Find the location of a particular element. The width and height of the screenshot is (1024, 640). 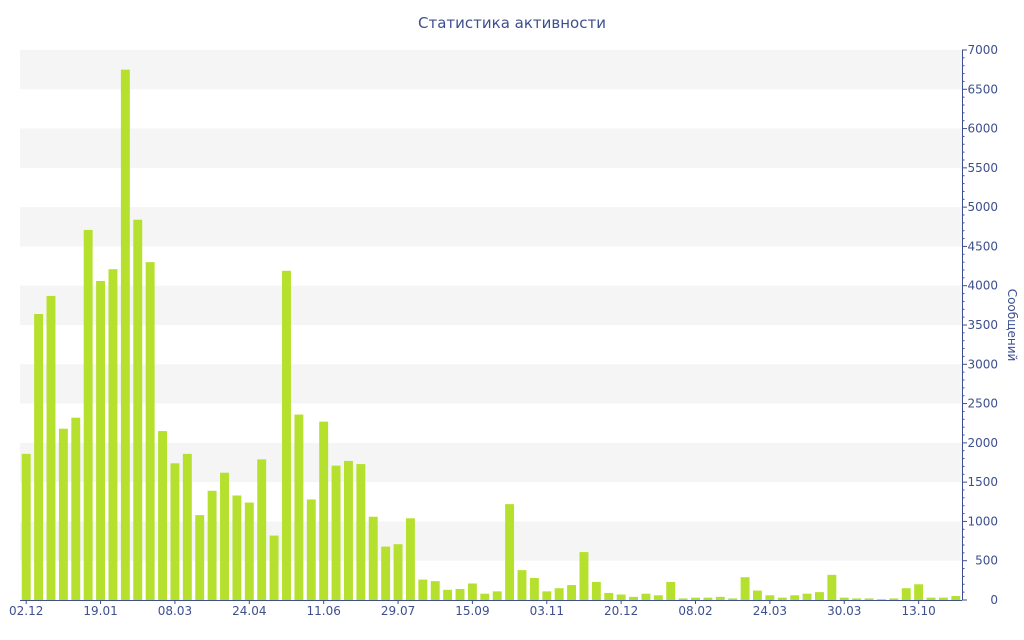

x-tick-label: 08.02 is located at coordinates (695, 611).